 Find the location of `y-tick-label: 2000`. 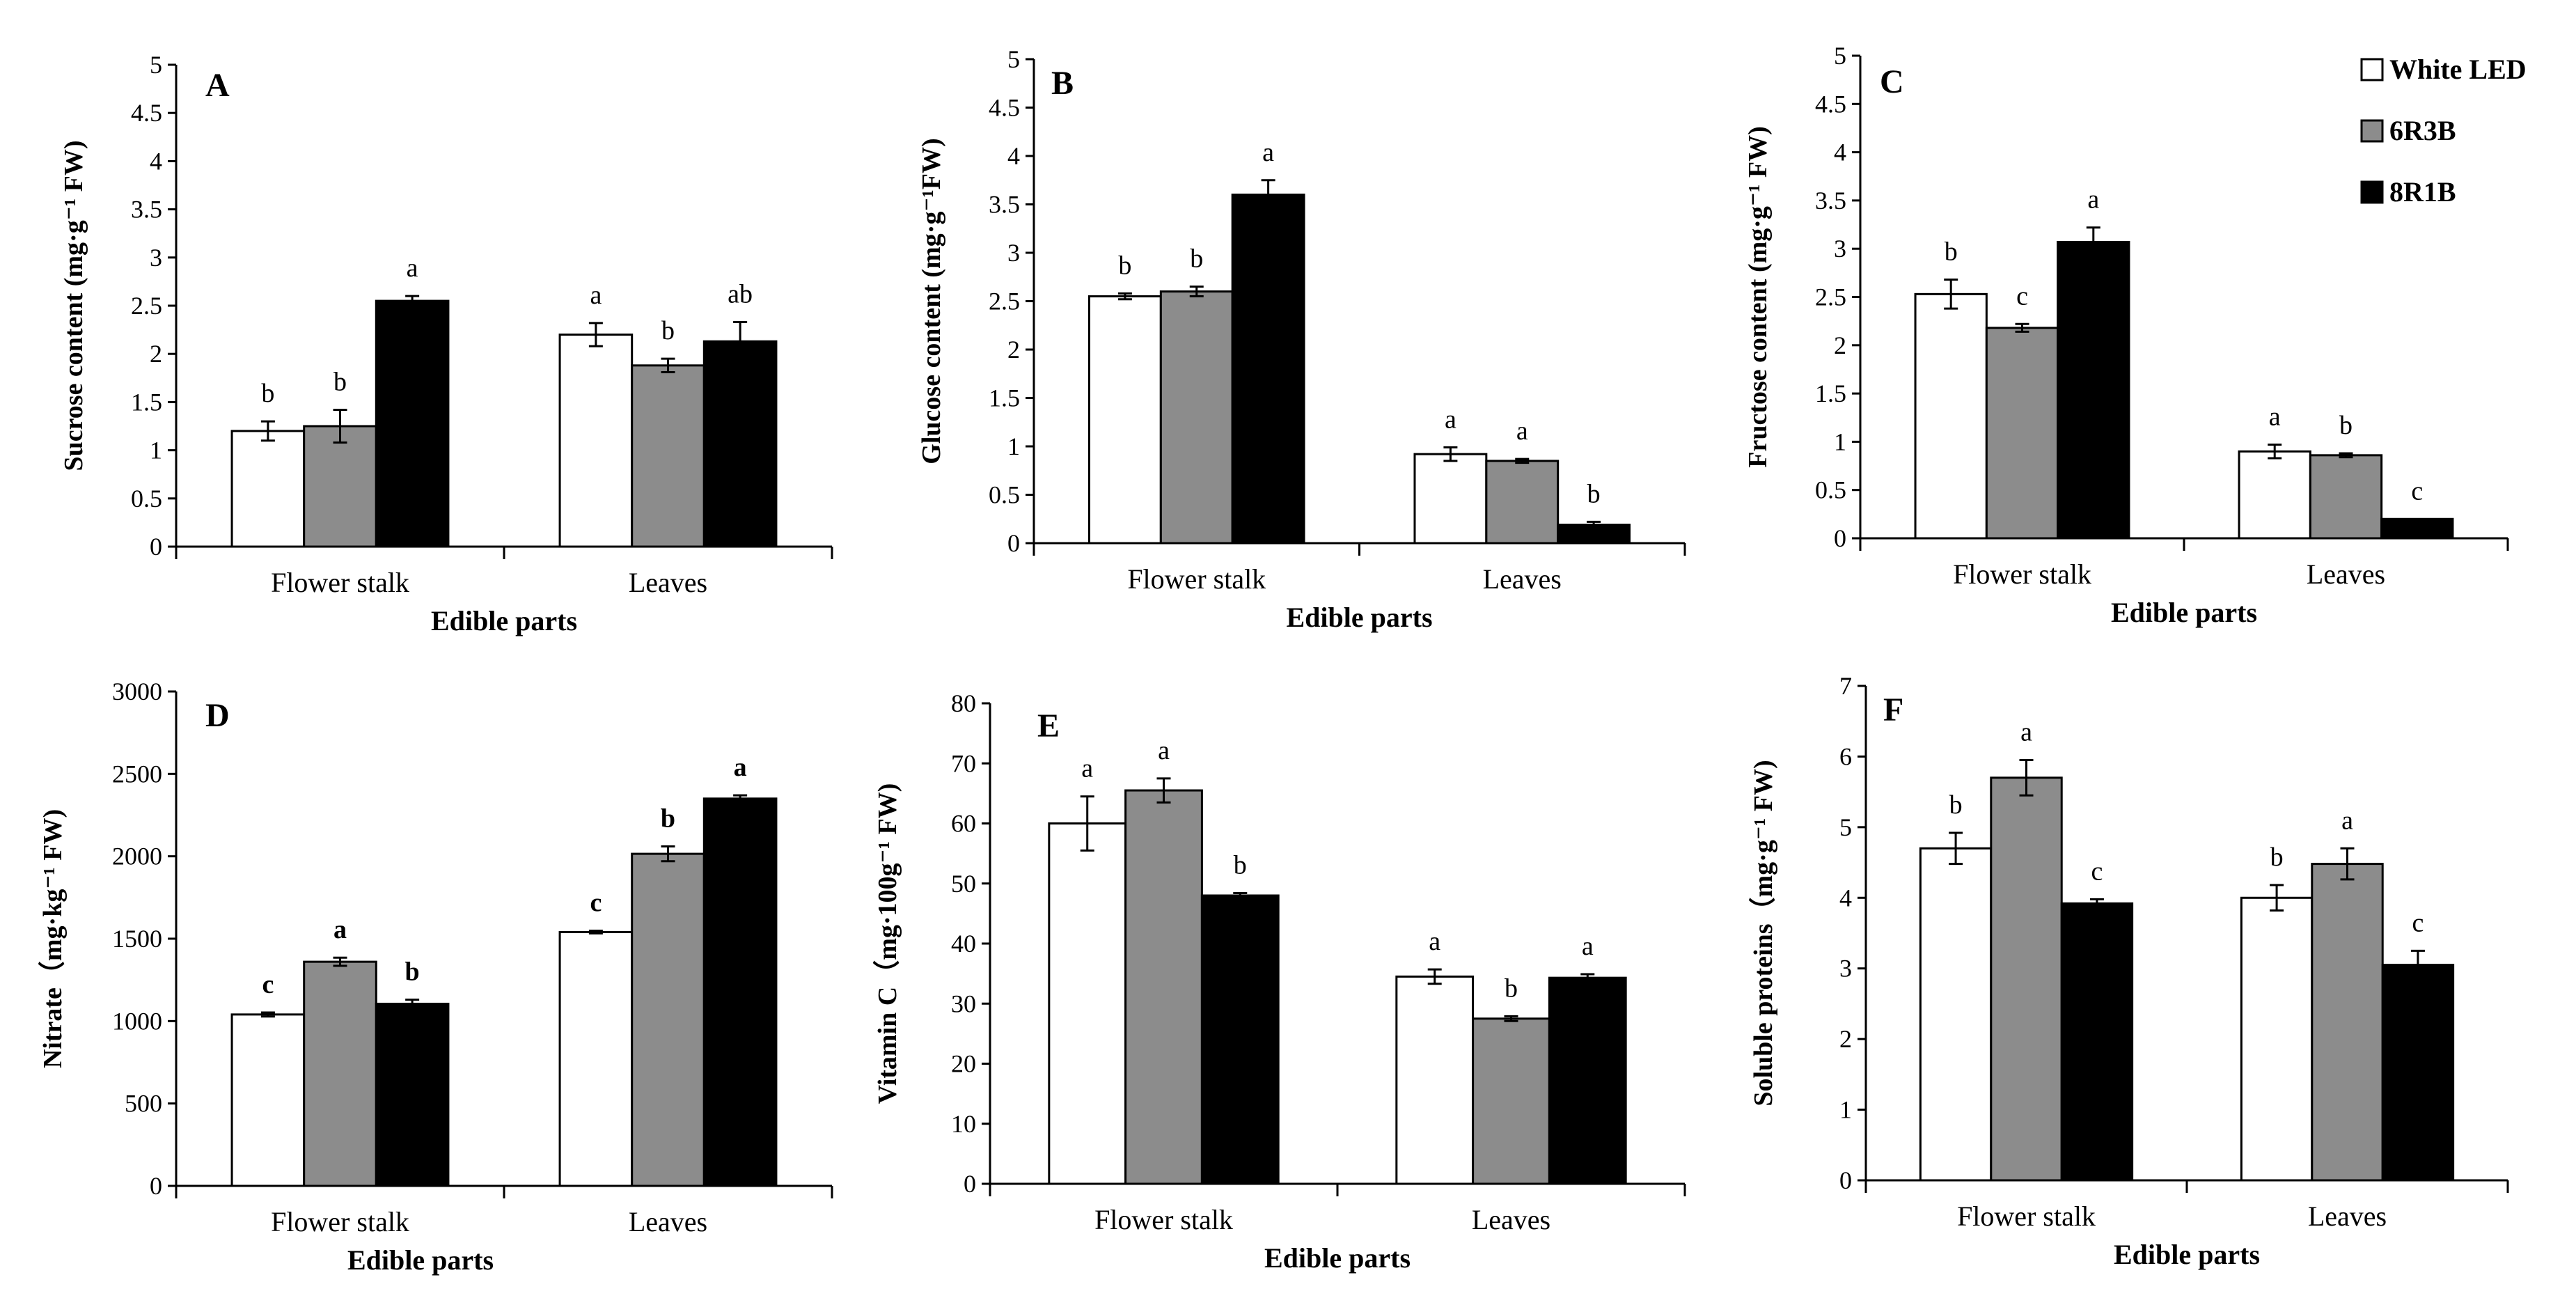

y-tick-label: 2000 is located at coordinates (137, 856).